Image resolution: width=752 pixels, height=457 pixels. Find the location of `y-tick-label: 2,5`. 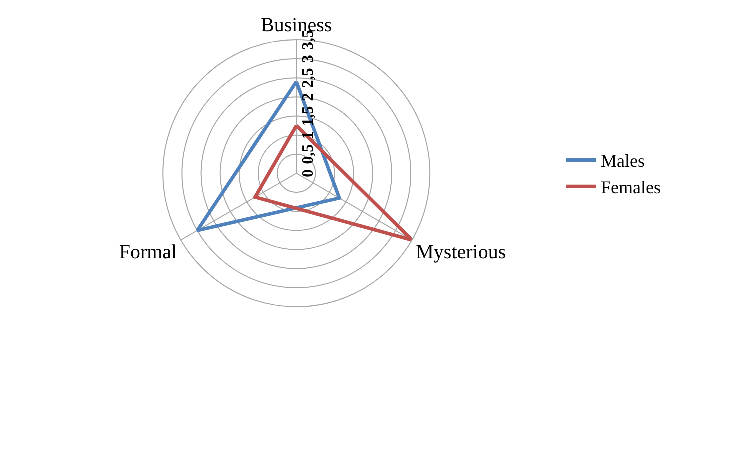

y-tick-label: 2,5 is located at coordinates (309, 78).